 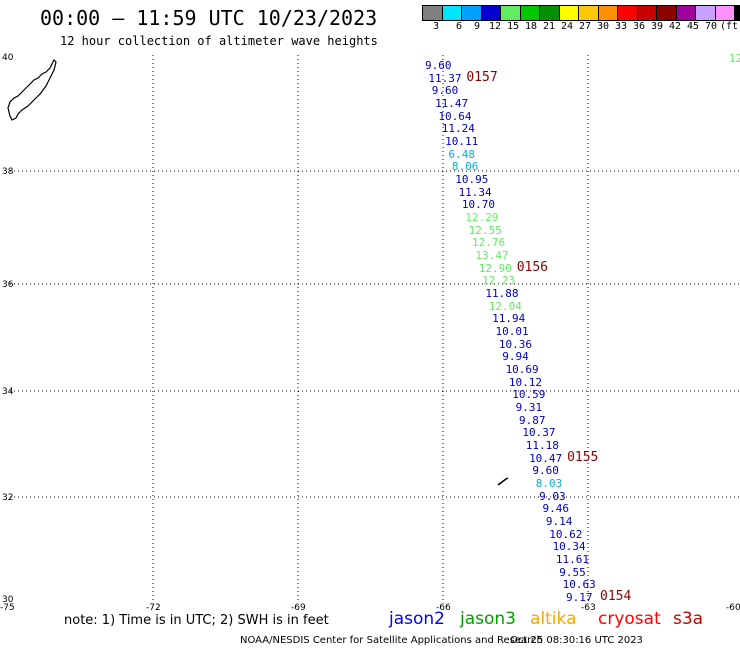 What do you see at coordinates (478, 205) in the screenshot?
I see `wave-height-value: 10.70` at bounding box center [478, 205].